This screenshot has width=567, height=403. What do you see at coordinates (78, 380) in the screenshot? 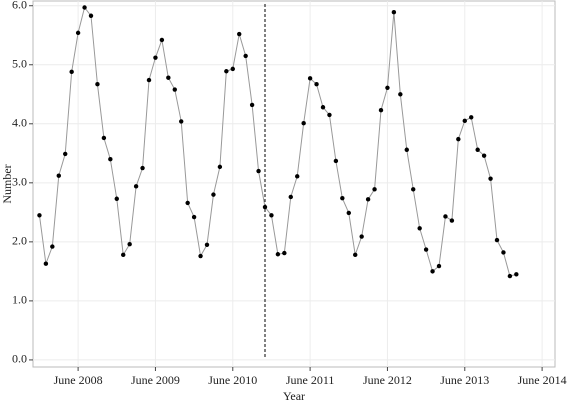
I see `x-tick-label: June 2008` at bounding box center [78, 380].